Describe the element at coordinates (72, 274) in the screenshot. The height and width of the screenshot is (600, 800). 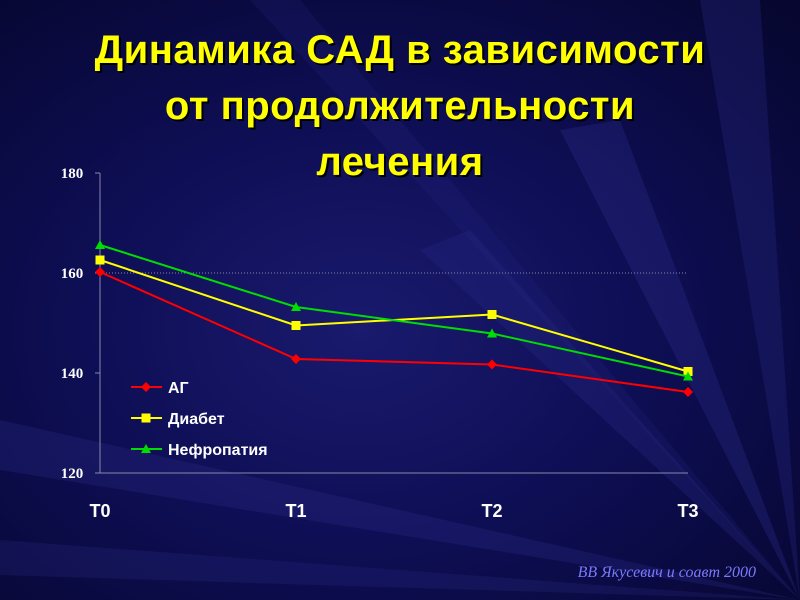
I see `y-tick-label: 160` at that location.